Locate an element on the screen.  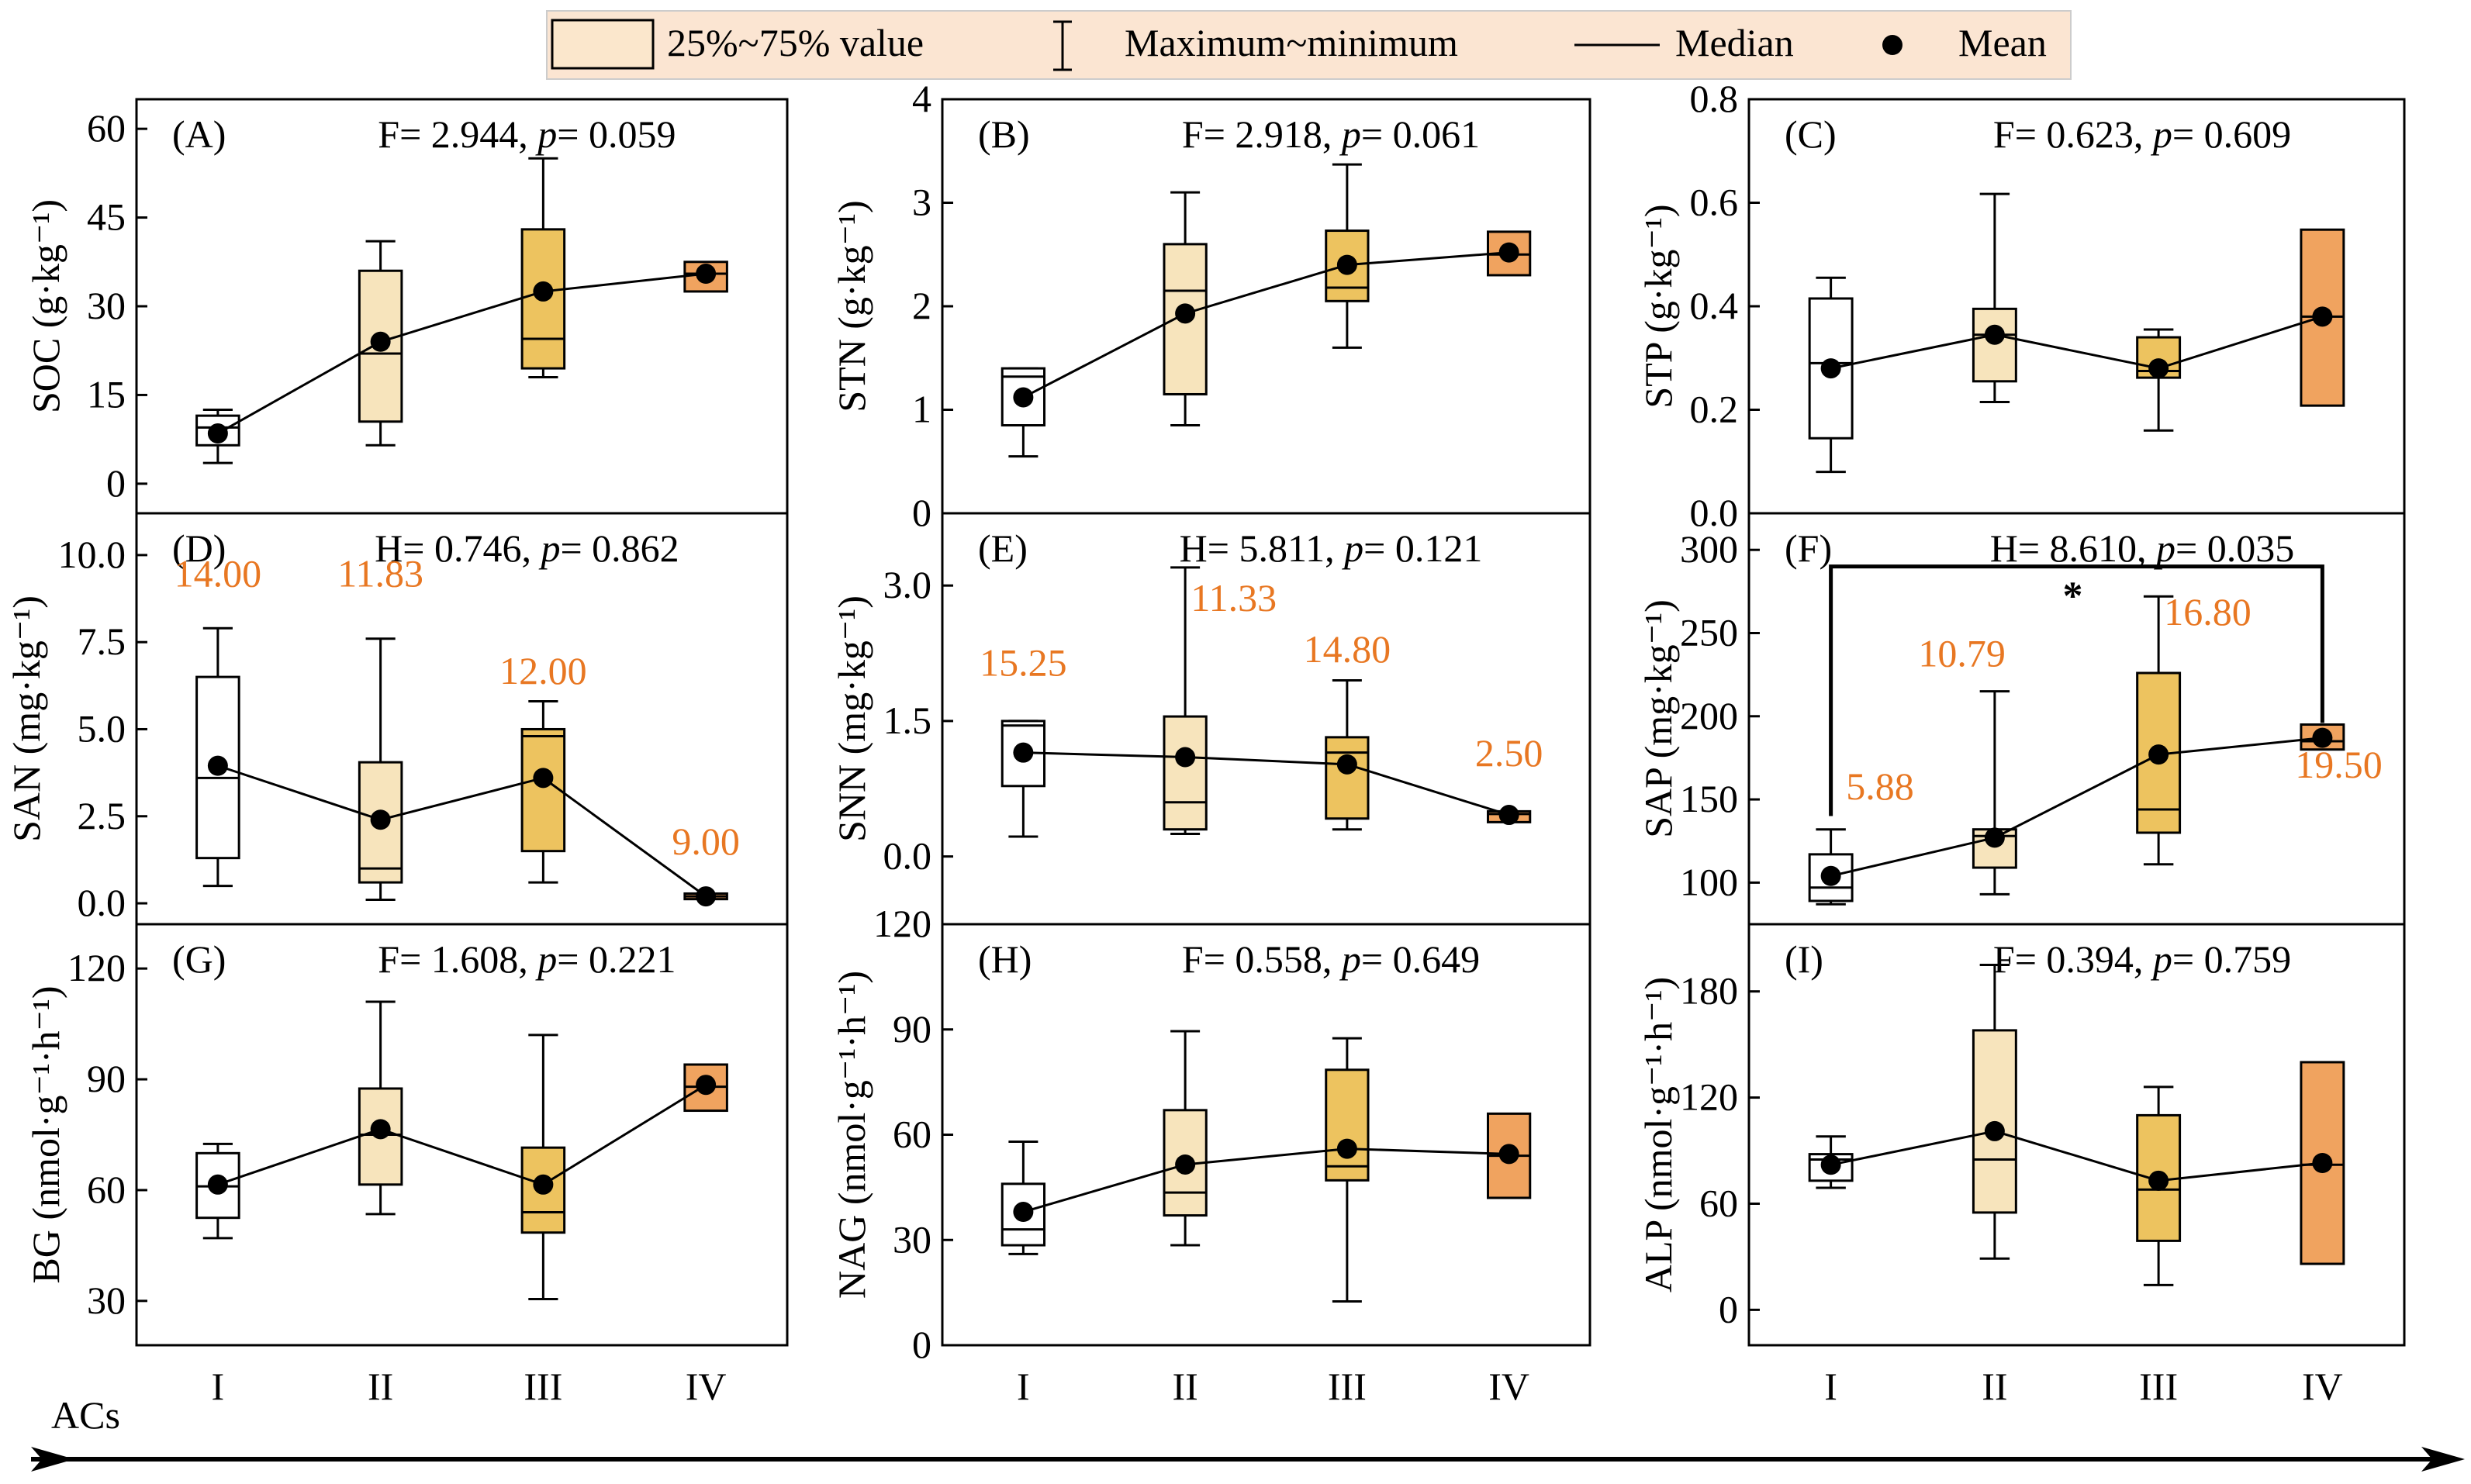
y-axis-label: NAG (nmol·g⁻¹·h⁻¹) is located at coordinates (851, 1135).